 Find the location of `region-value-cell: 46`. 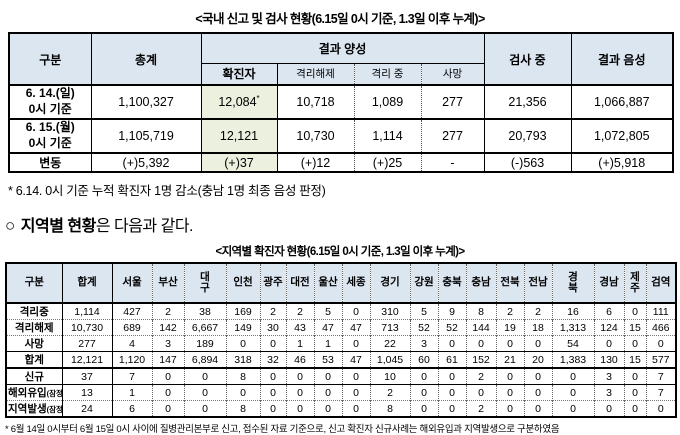

region-value-cell: 46 is located at coordinates (299, 359).